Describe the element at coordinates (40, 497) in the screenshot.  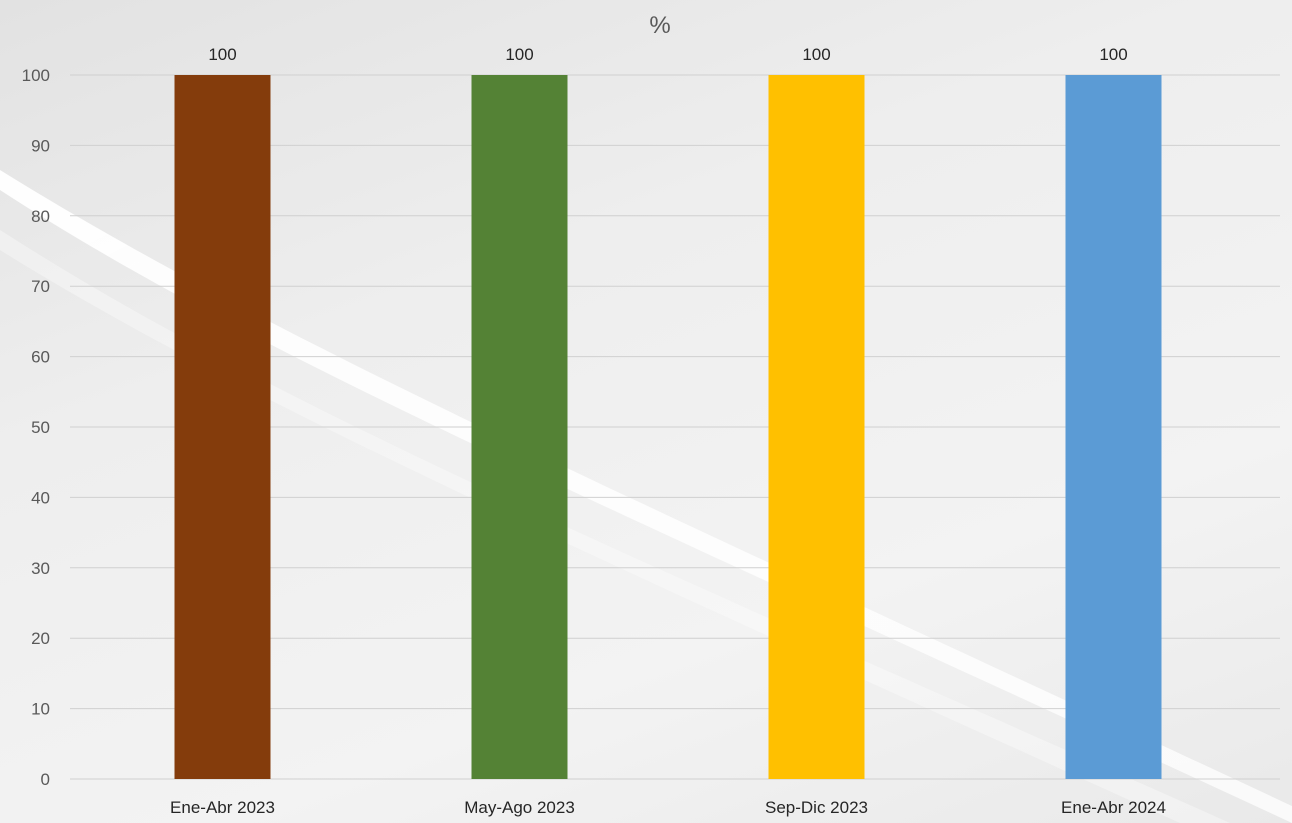
I see `y-tick-label: 40` at that location.